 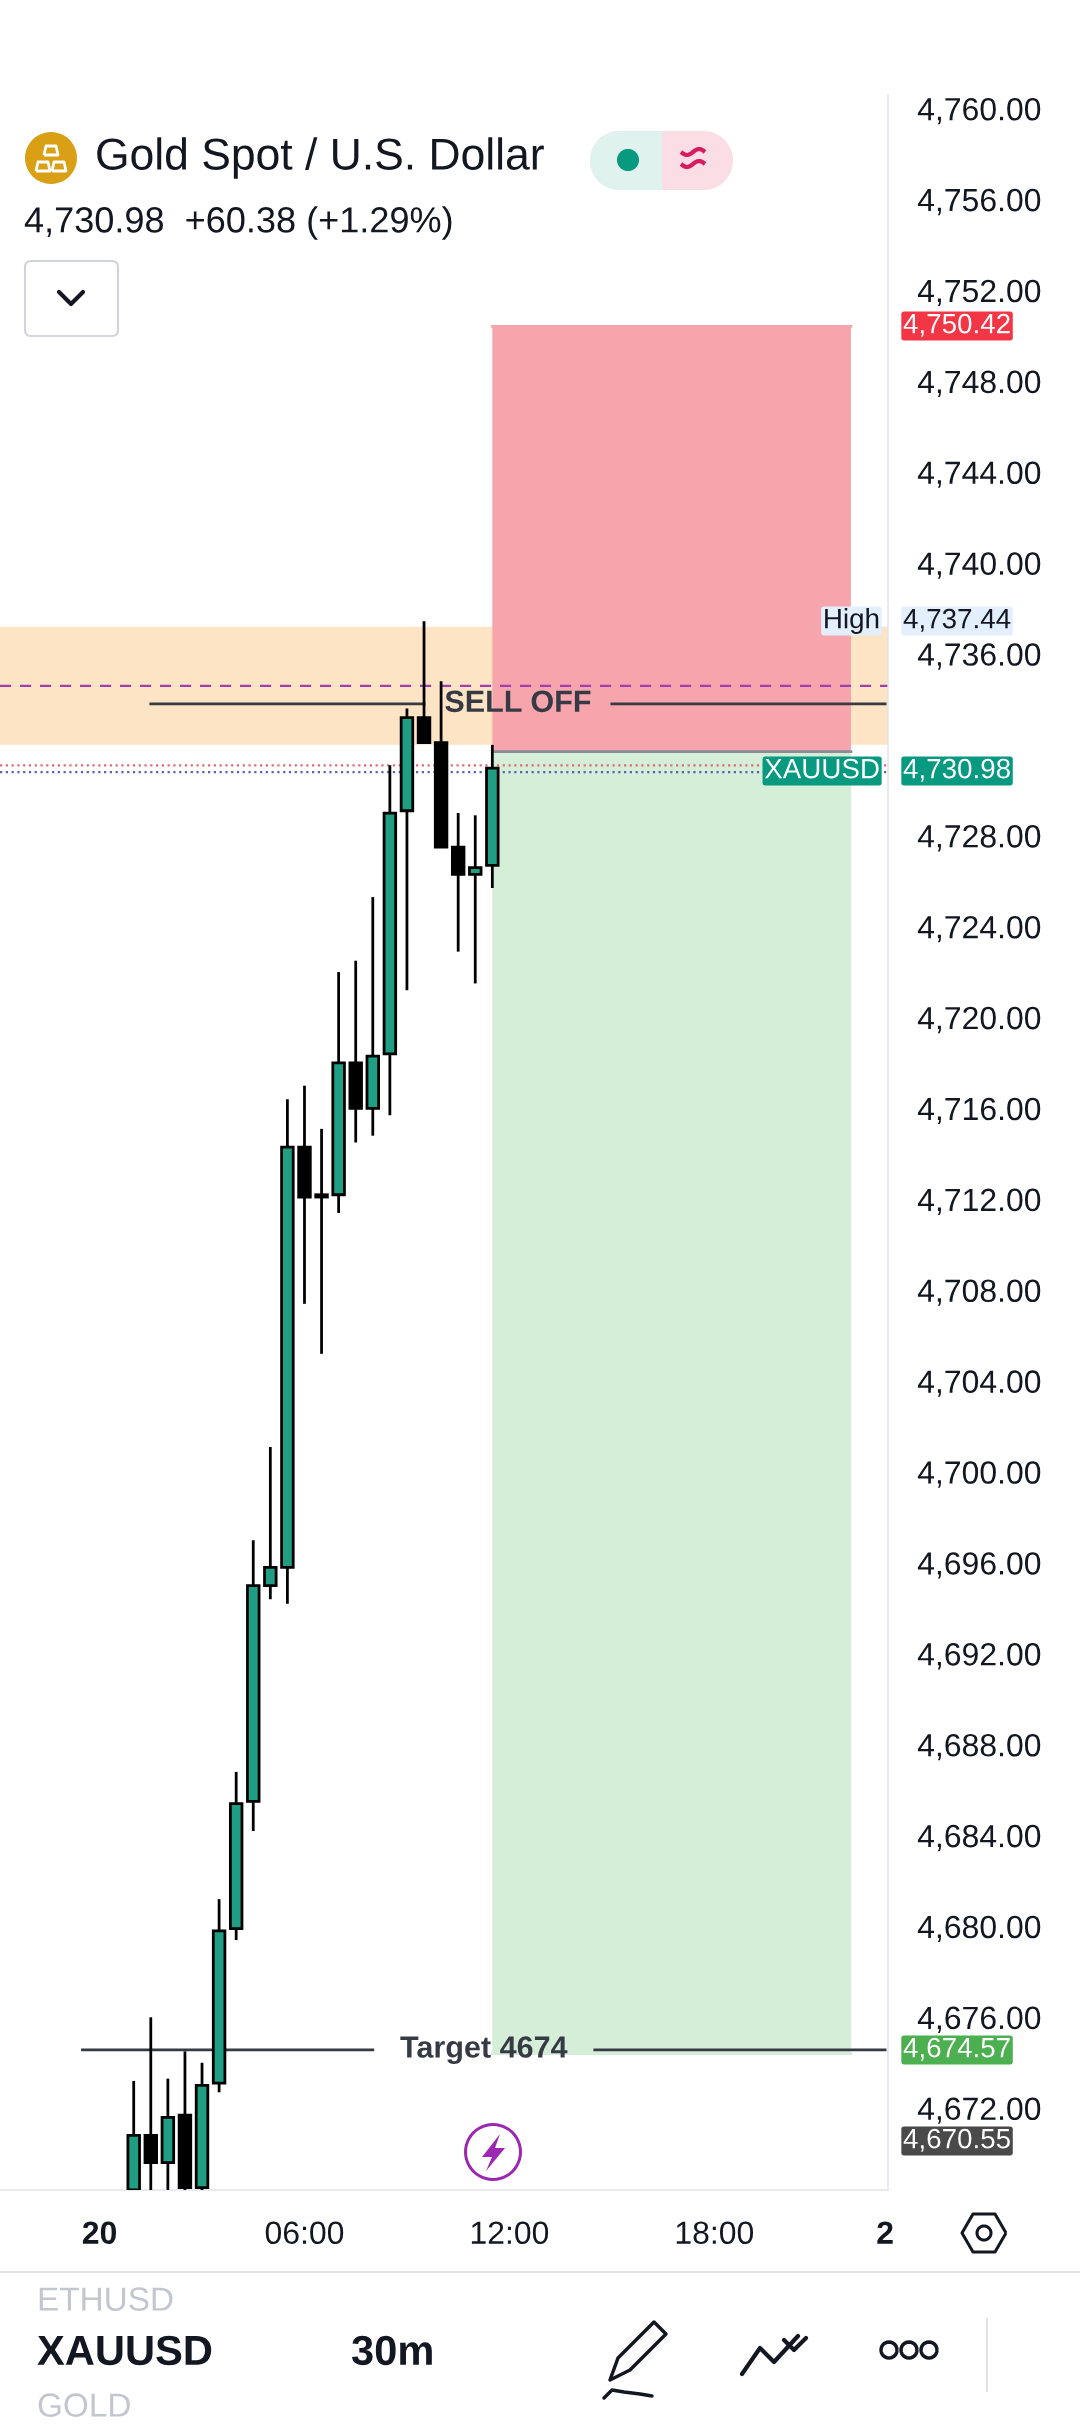 I want to click on y-tick-label: 4,680.00, so click(x=979, y=1929).